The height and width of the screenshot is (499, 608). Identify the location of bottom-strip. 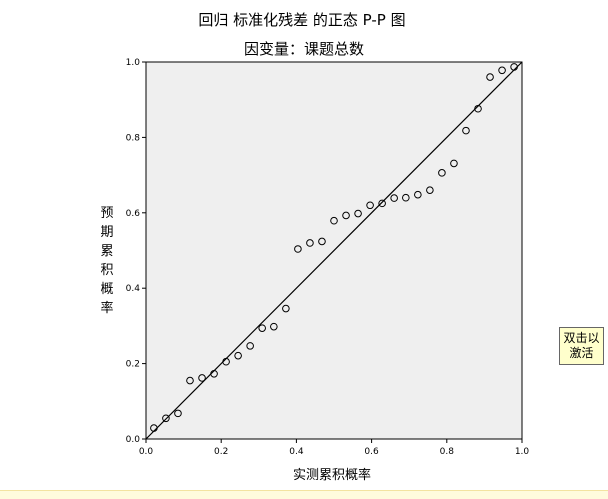
(304, 494).